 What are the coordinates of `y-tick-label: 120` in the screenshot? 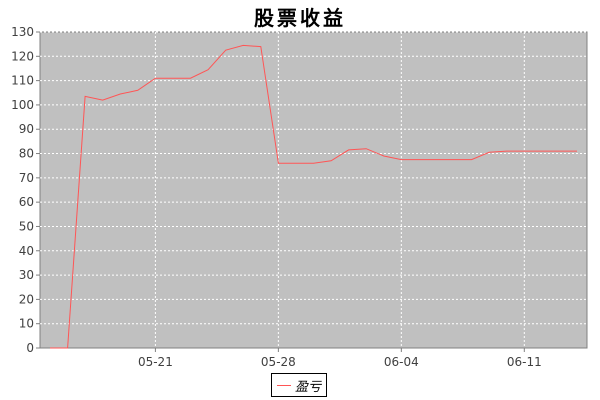 It's located at (22, 56).